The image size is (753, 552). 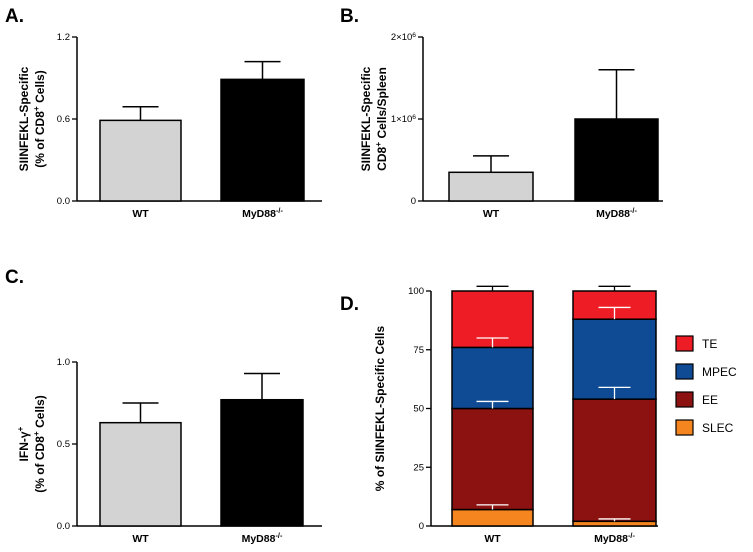 What do you see at coordinates (416, 291) in the screenshot?
I see `y-tick-label: 100` at bounding box center [416, 291].